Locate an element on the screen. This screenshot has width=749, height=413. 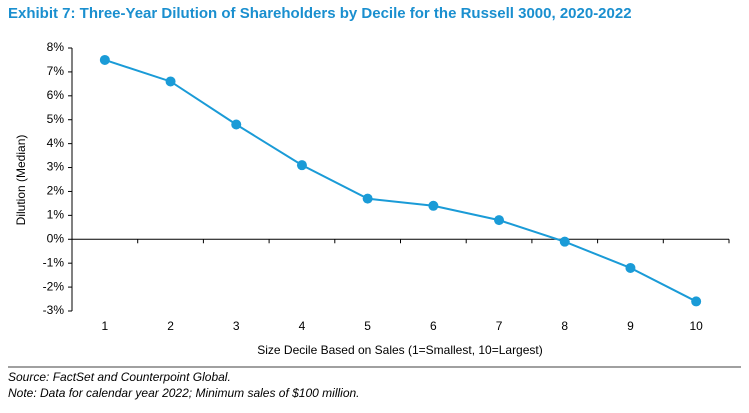
x-tick-label: 2 is located at coordinates (170, 326).